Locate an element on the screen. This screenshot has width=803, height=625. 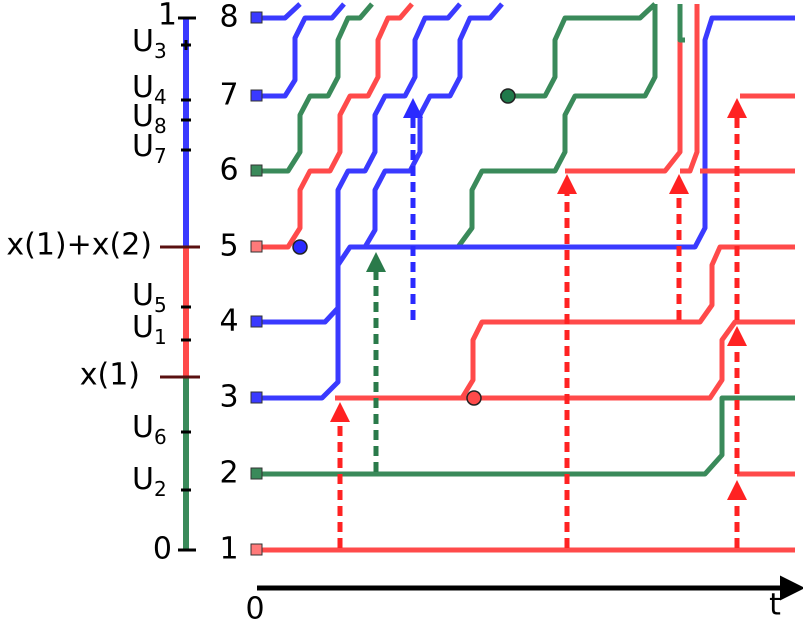
scale-label: U1 is located at coordinates (149, 329).